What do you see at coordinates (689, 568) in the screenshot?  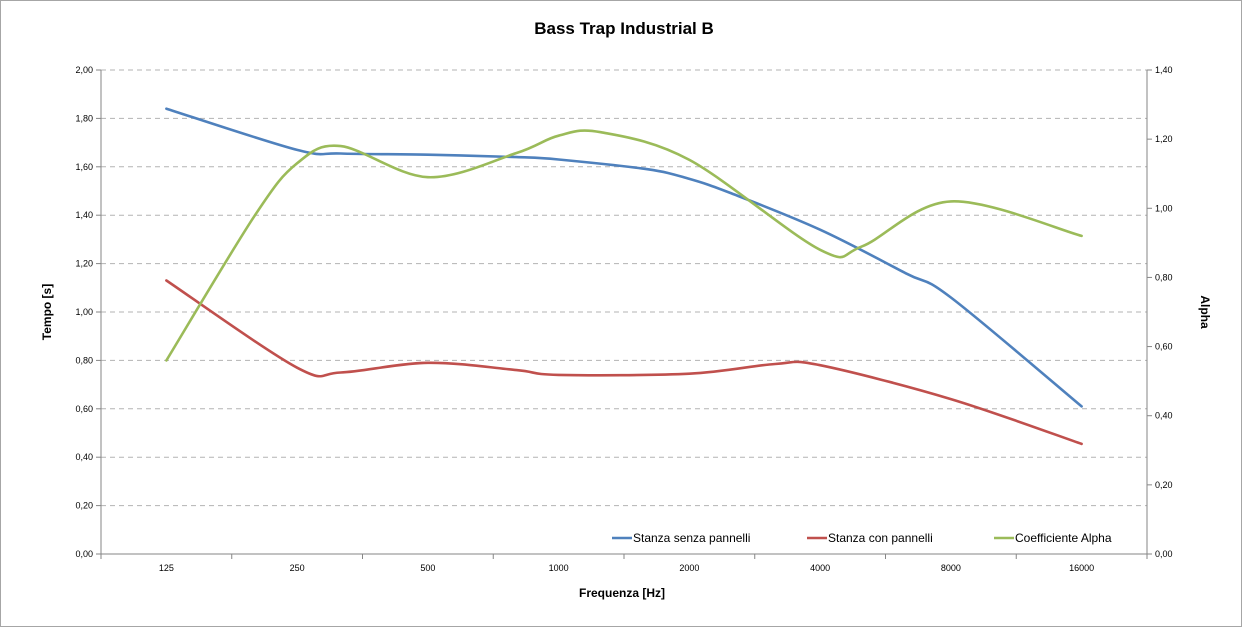 I see `x-tick-label: 2000` at bounding box center [689, 568].